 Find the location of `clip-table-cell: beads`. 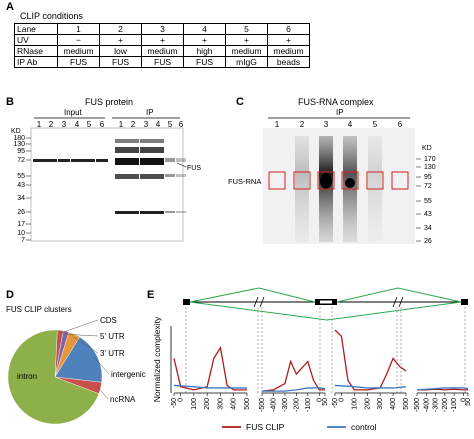

clip-table-cell: beads is located at coordinates (288, 62).